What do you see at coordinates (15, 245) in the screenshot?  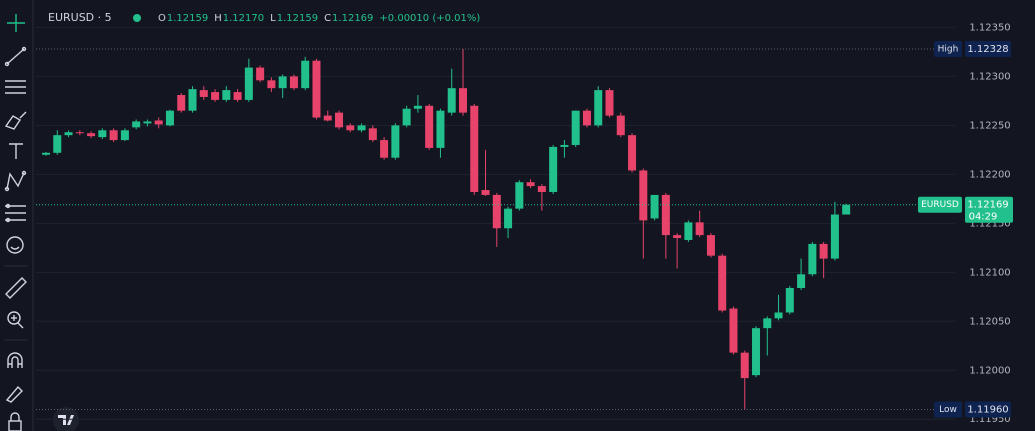 I see `emoji-tool` at bounding box center [15, 245].